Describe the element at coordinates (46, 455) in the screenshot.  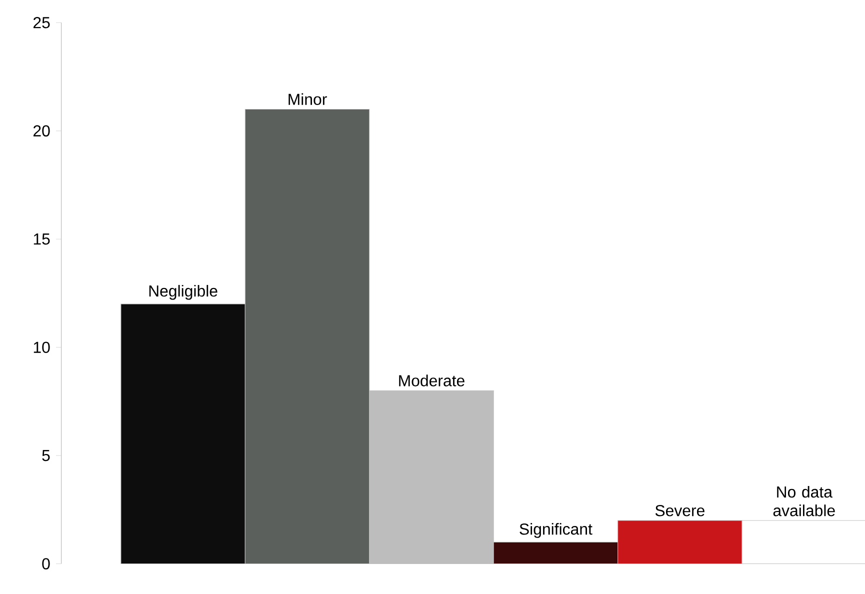
I see `y-tick-label: 5` at that location.